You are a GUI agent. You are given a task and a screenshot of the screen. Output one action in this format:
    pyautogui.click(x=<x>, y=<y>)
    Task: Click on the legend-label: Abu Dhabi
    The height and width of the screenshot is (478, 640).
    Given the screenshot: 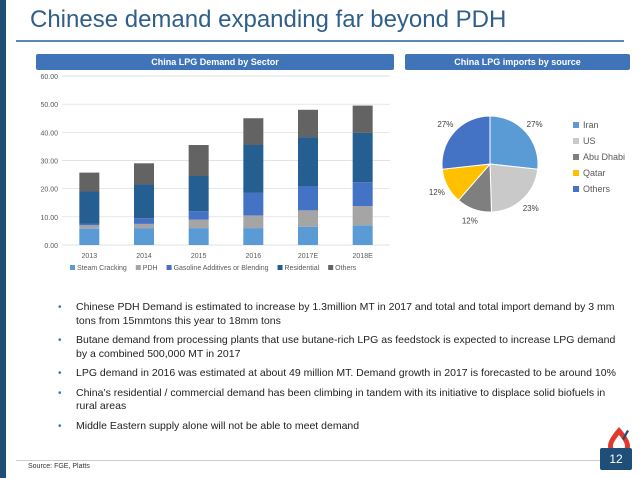 What is the action you would take?
    pyautogui.click(x=604, y=157)
    